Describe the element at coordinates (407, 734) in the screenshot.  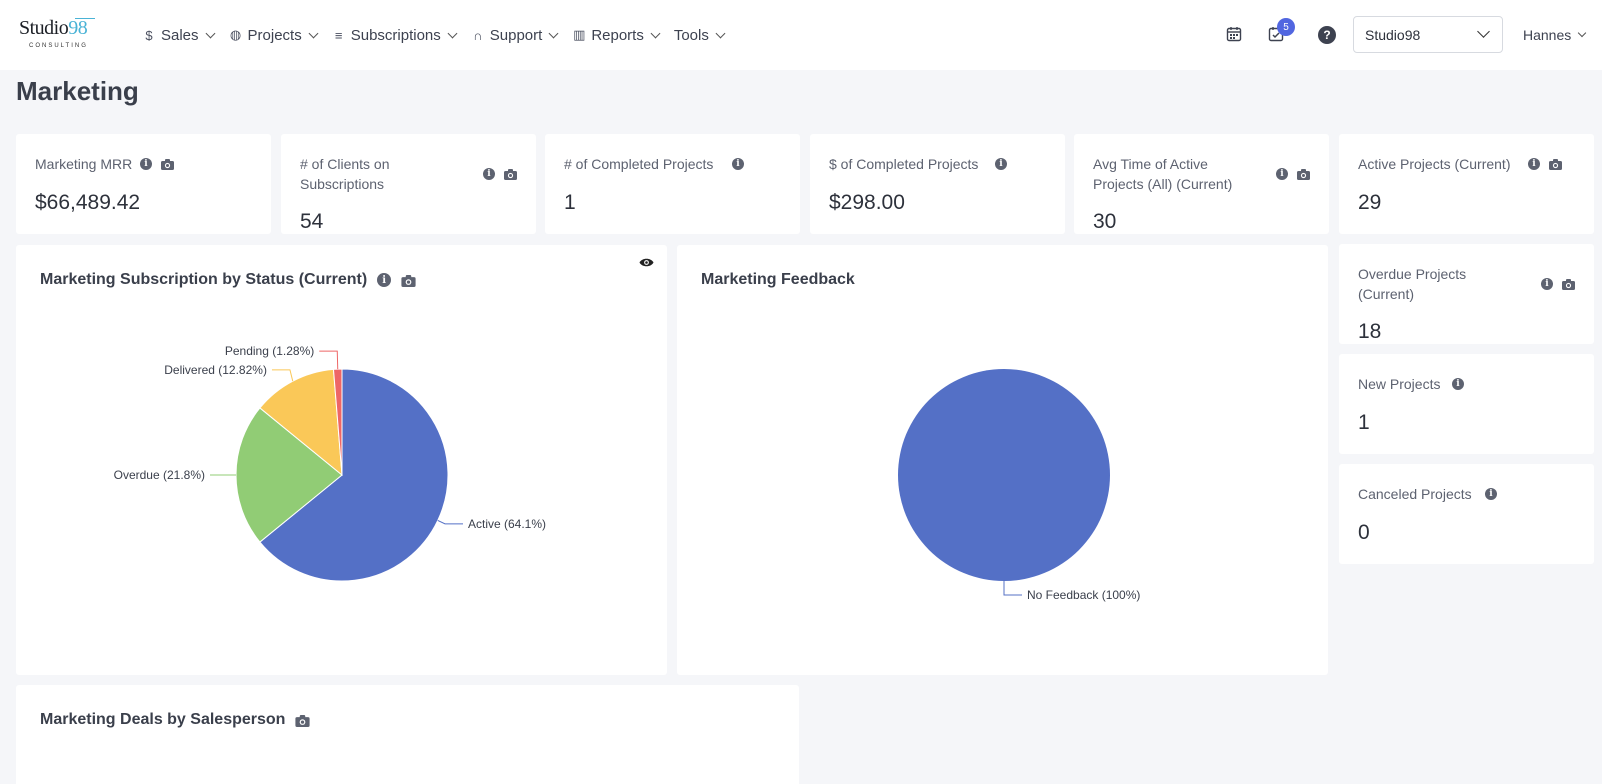
I see `deals-by-salesperson-card: Marketing Deals by Salesperson` at that location.